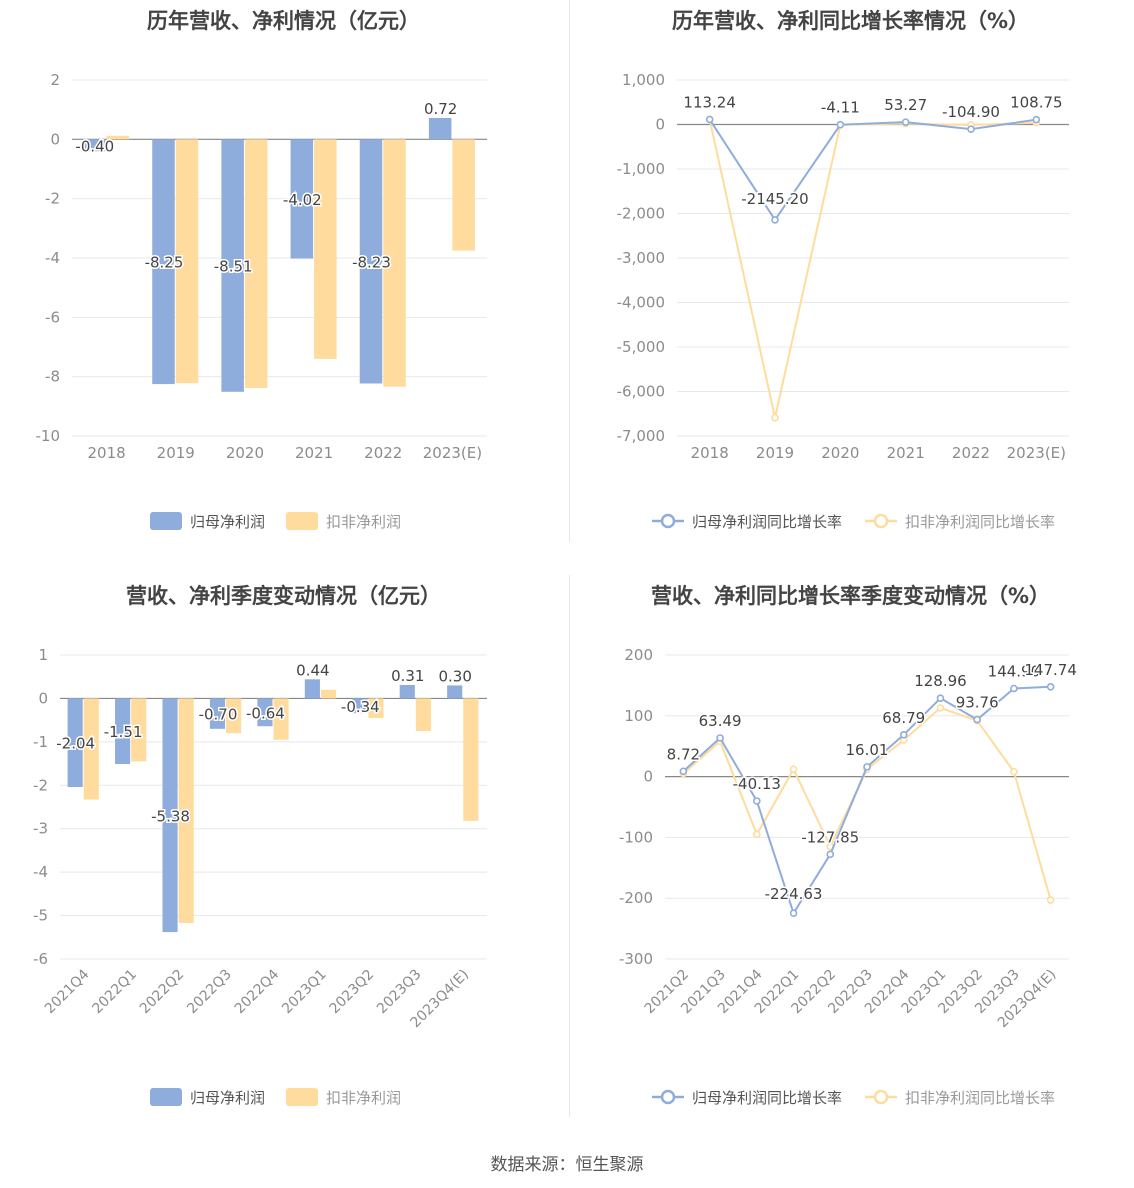  What do you see at coordinates (638, 716) in the screenshot?
I see `y-tick-label: 100` at bounding box center [638, 716].